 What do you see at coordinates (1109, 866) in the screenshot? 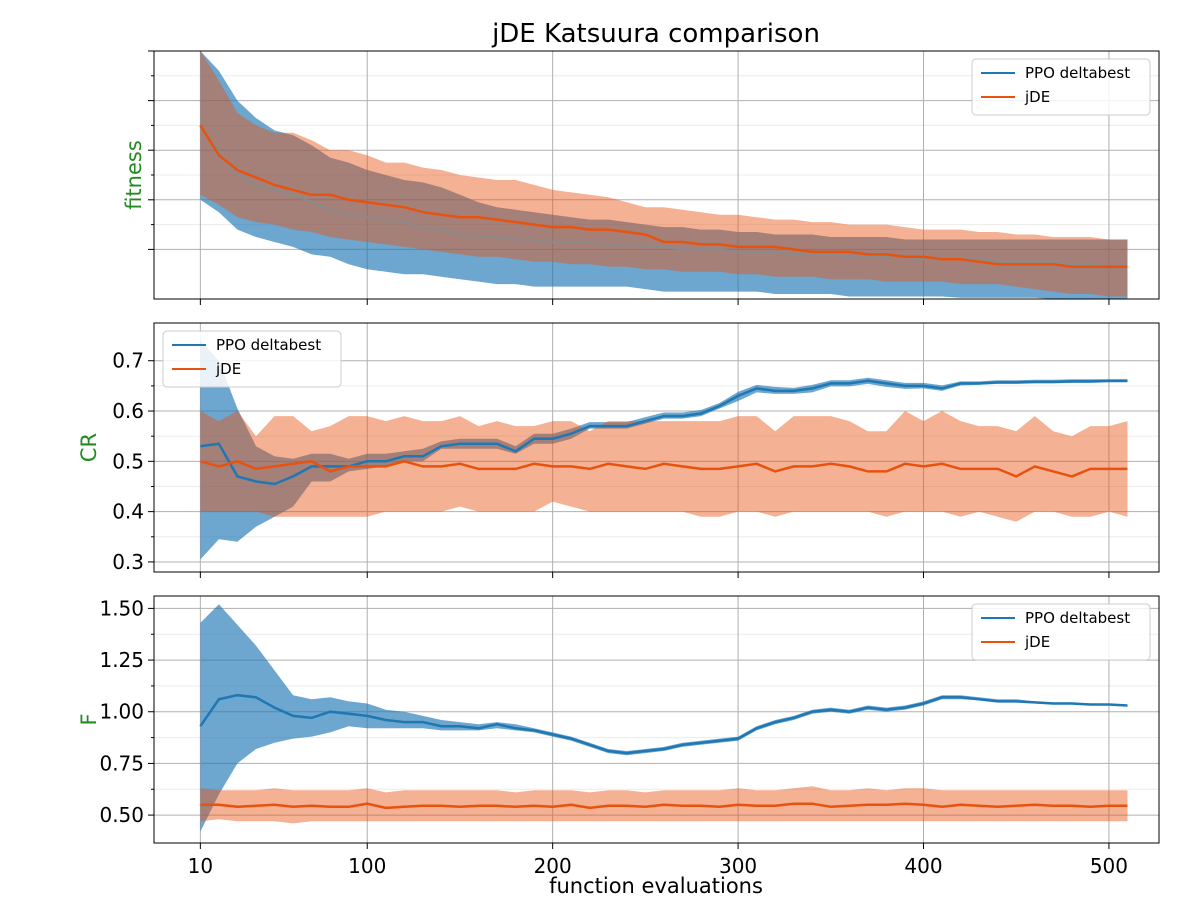
I see `x-tick-label: 500` at bounding box center [1109, 866].